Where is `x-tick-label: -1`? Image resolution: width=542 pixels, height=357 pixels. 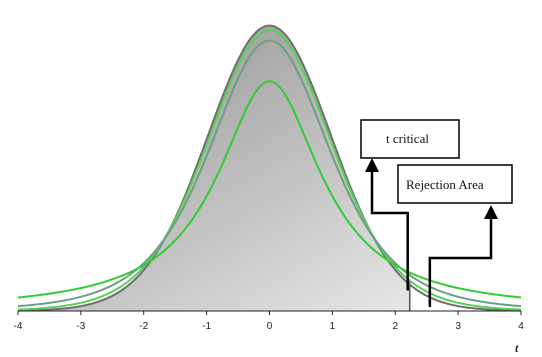 x-tick-label: -1 is located at coordinates (206, 326).